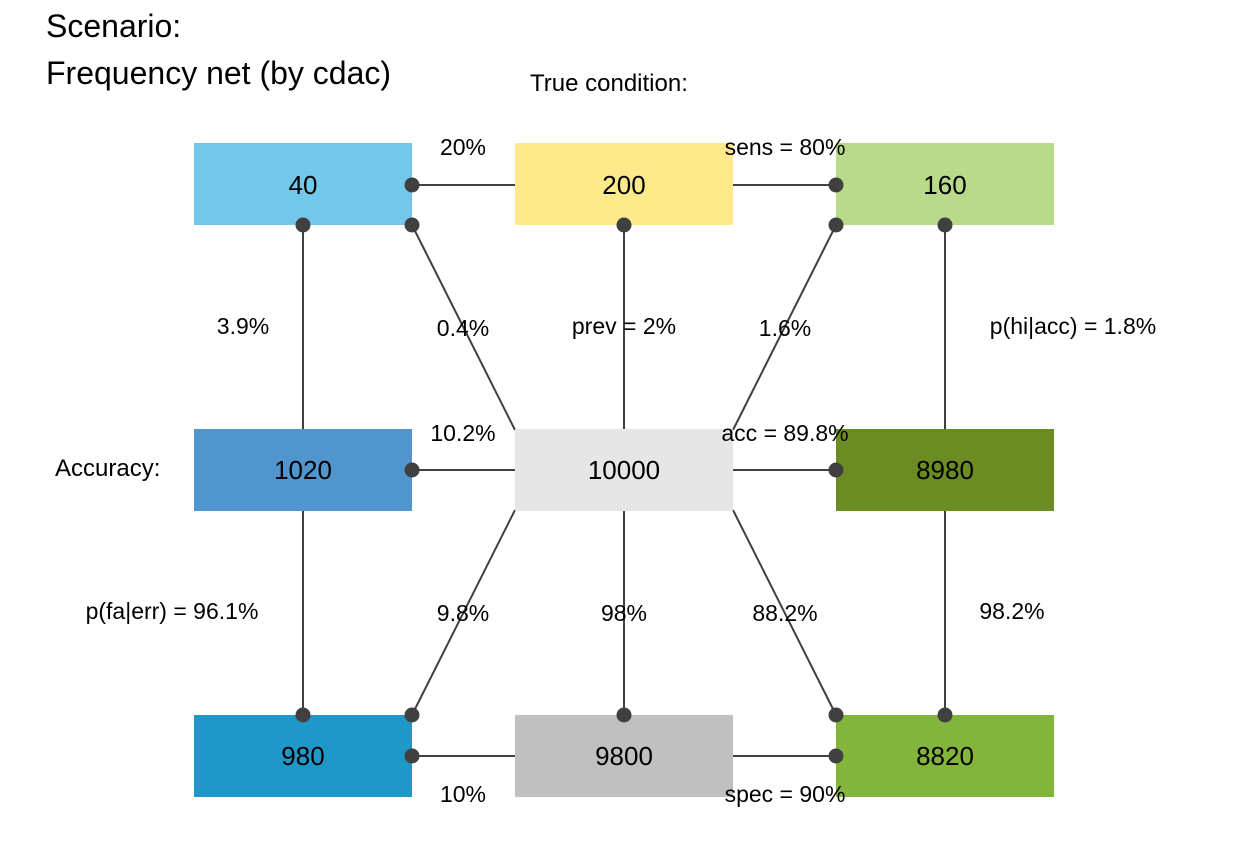  Describe the element at coordinates (108, 468) in the screenshot. I see `accuracy-label: Accuracy:` at that location.